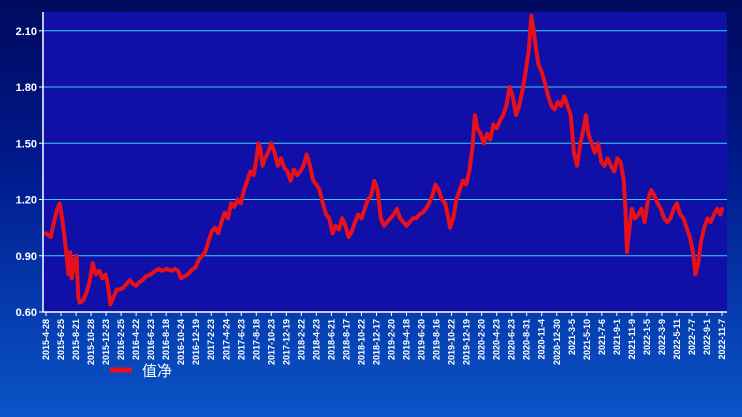 The width and height of the screenshot is (742, 417). I want to click on x-tick-label: 2017-4-24, so click(226, 339).